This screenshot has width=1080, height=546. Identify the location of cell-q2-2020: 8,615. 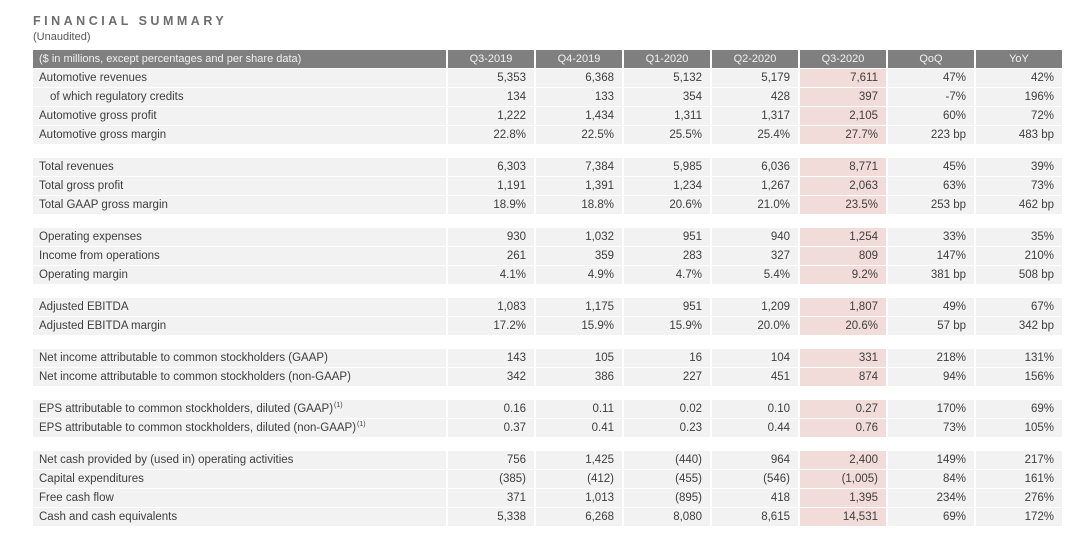
(755, 517).